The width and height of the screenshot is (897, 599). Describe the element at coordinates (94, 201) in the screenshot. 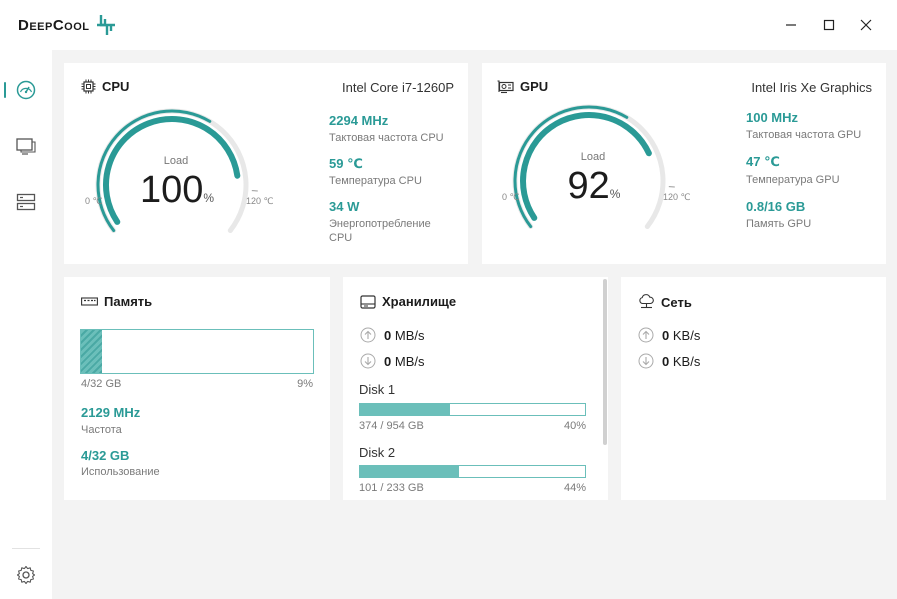

I see `cpu-gauge-min: 0 ℃` at that location.